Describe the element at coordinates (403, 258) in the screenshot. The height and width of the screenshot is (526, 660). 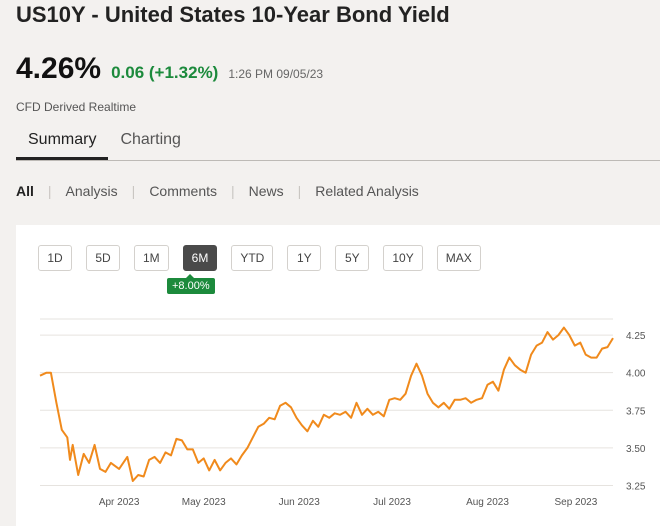
I see `range-10y-button: 10Y` at that location.